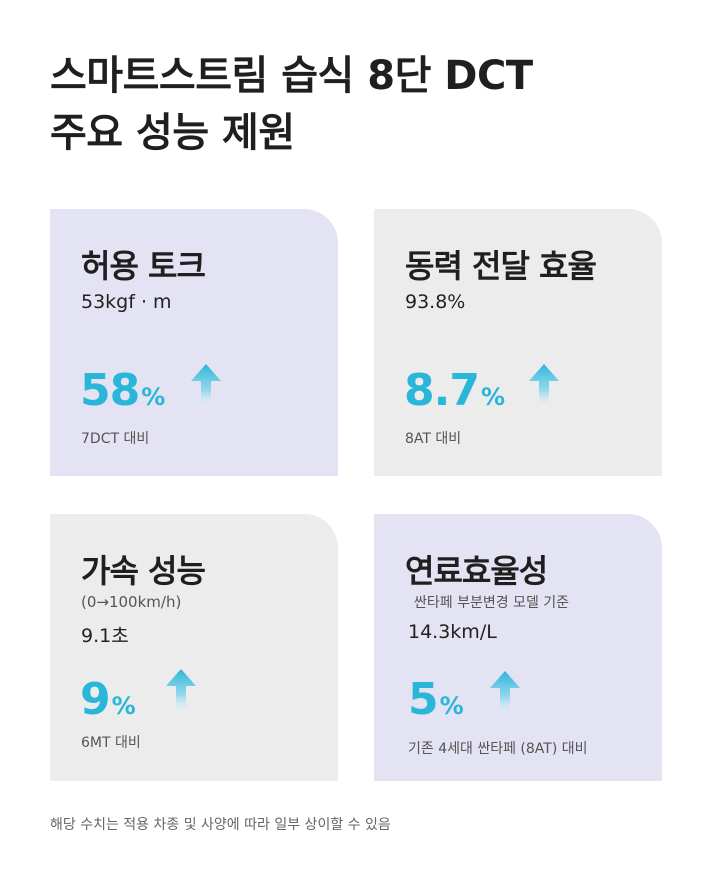 This screenshot has height=880, width=712. I want to click on card-subtitle: (0→100km/h), so click(131, 602).